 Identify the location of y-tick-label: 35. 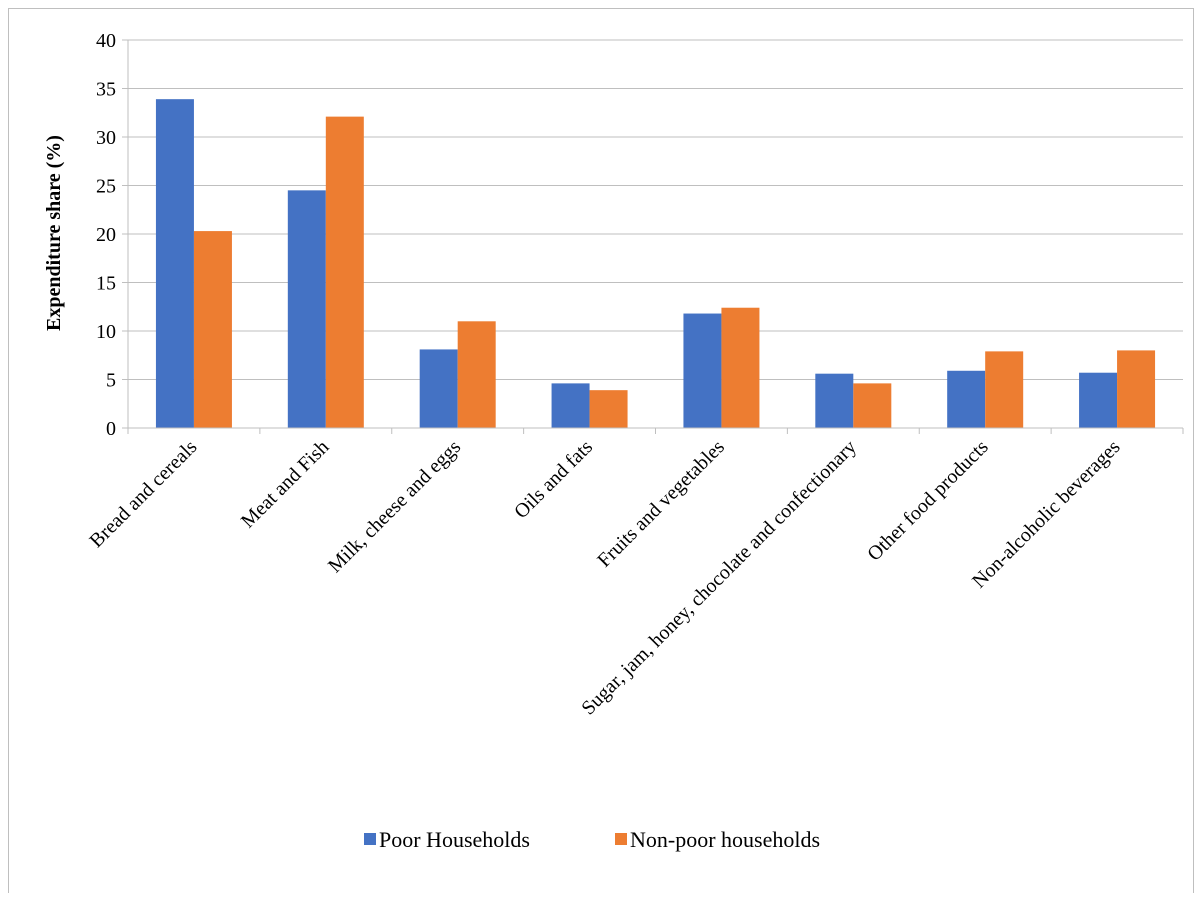
(106, 90).